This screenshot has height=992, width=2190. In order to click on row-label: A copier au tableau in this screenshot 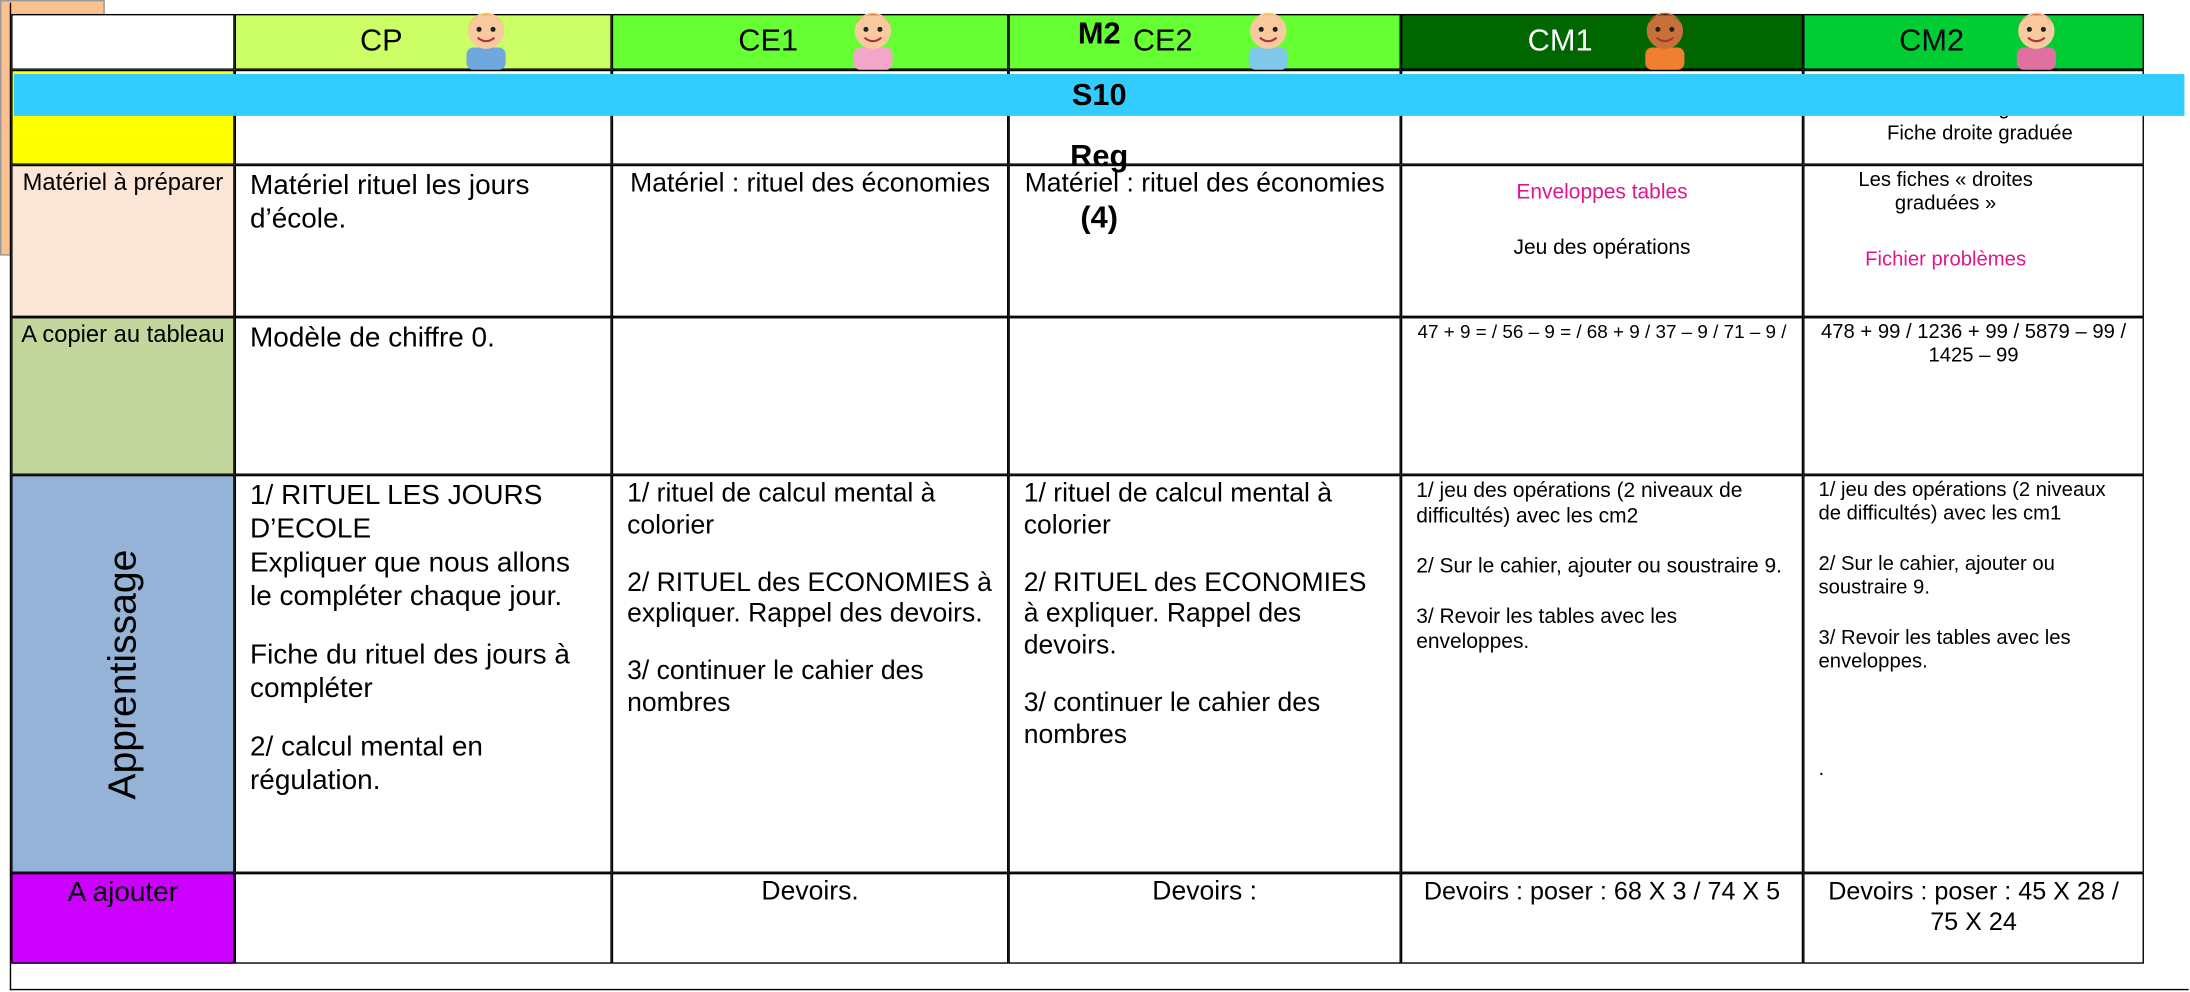, I will do `click(123, 396)`.